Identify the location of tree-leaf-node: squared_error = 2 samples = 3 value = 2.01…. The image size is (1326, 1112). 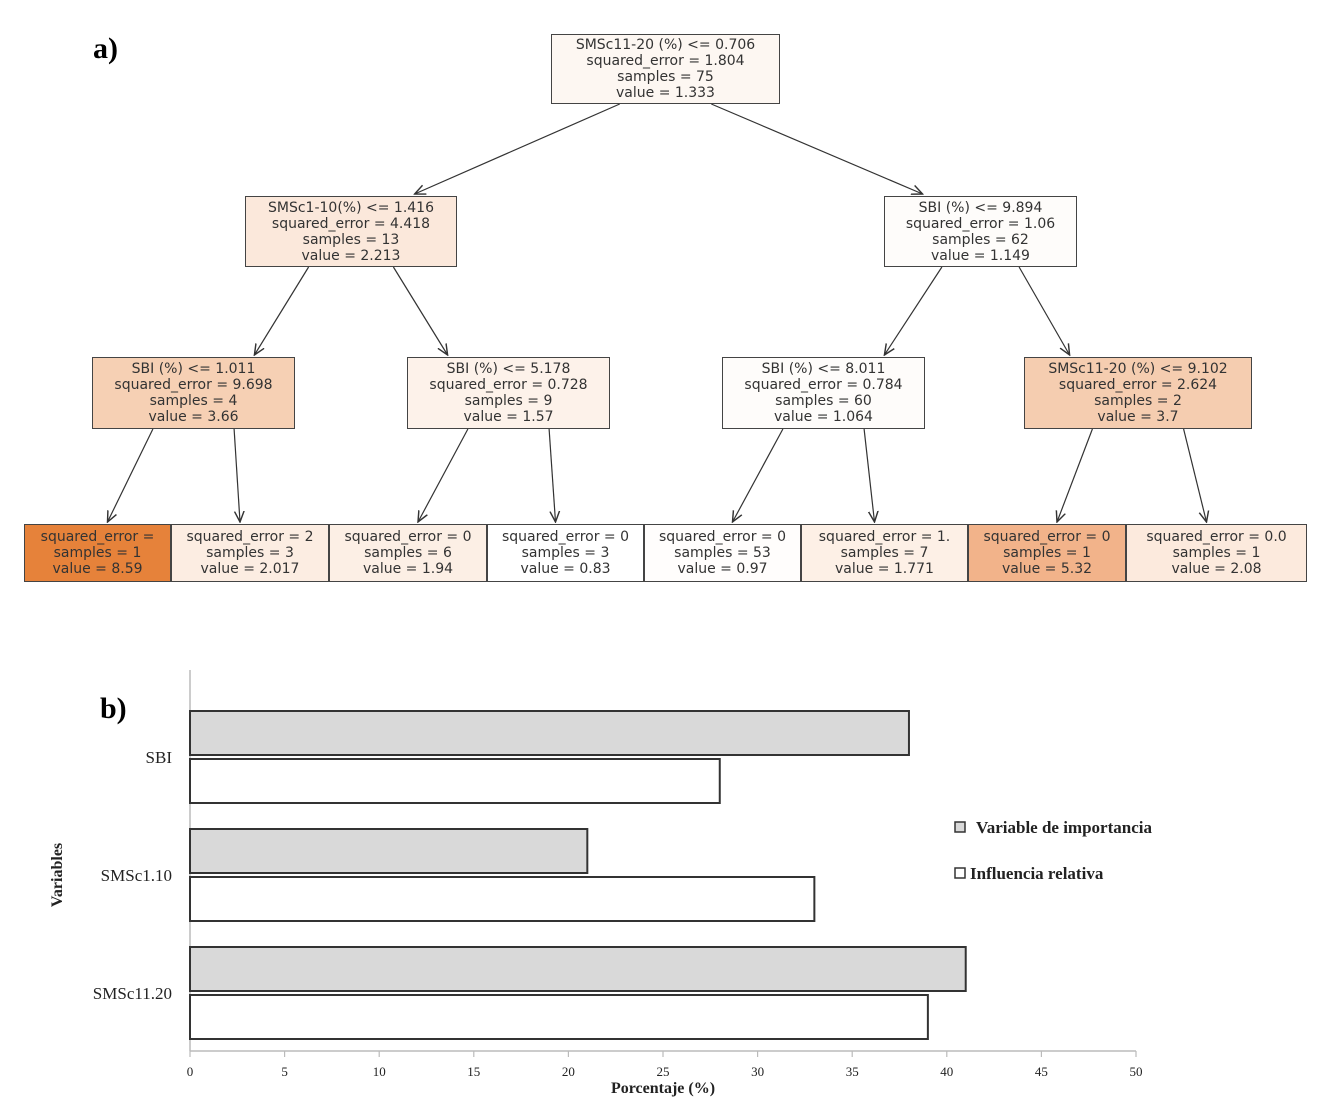
(250, 553).